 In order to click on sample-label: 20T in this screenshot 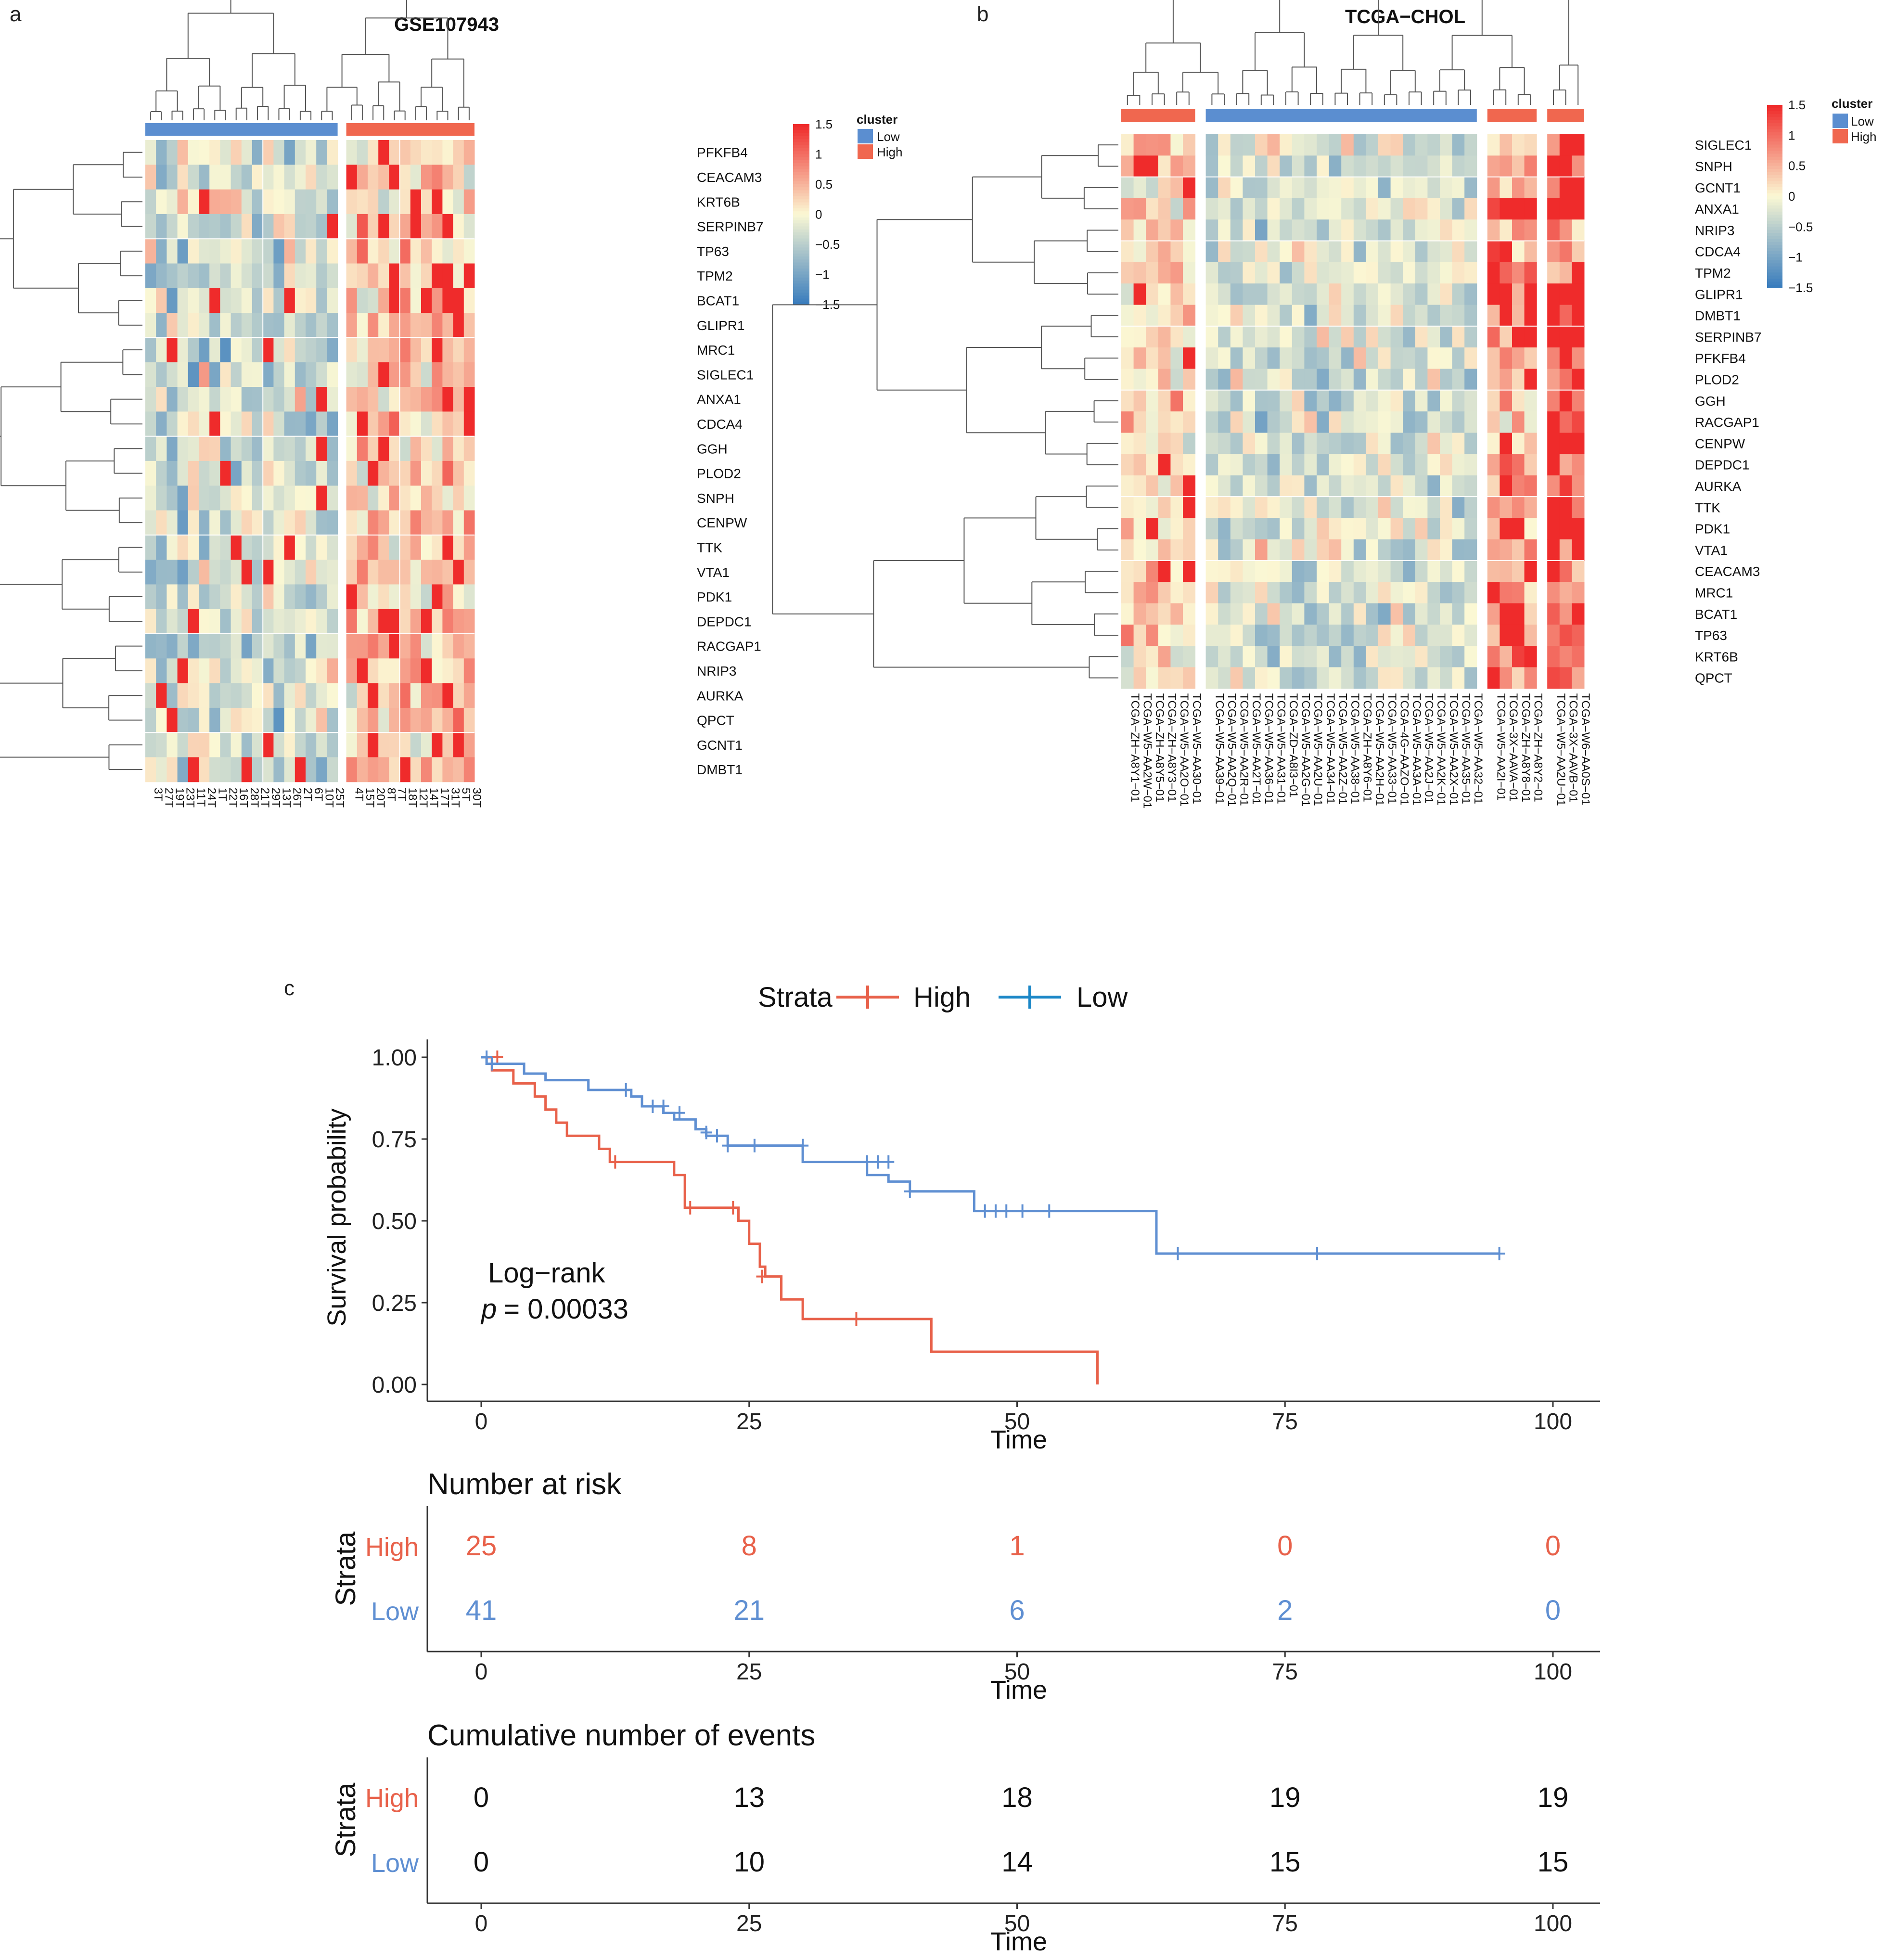, I will do `click(380, 798)`.